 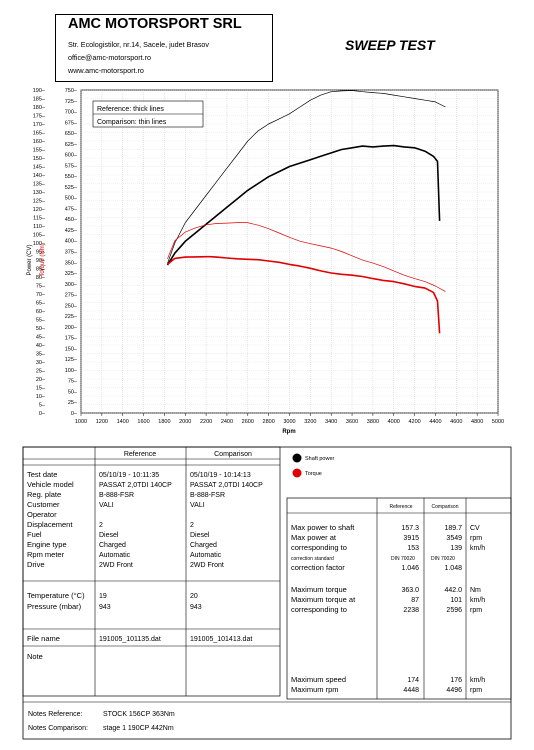 What do you see at coordinates (71, 166) in the screenshot?
I see `torque-tick-label: 575–` at bounding box center [71, 166].